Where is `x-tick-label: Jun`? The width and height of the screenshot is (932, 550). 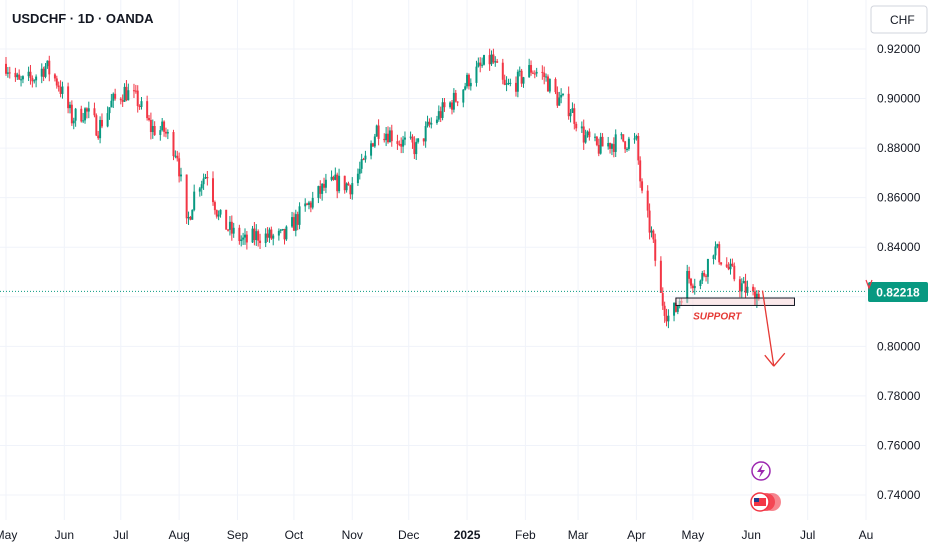 x-tick-label: Jun is located at coordinates (64, 535).